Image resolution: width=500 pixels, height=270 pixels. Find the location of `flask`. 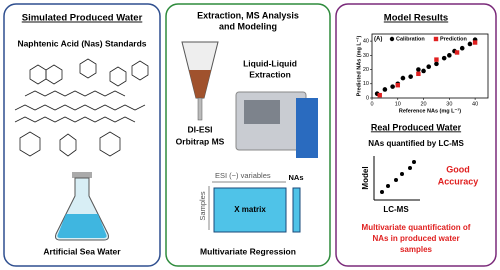

flask is located at coordinates (82, 206).